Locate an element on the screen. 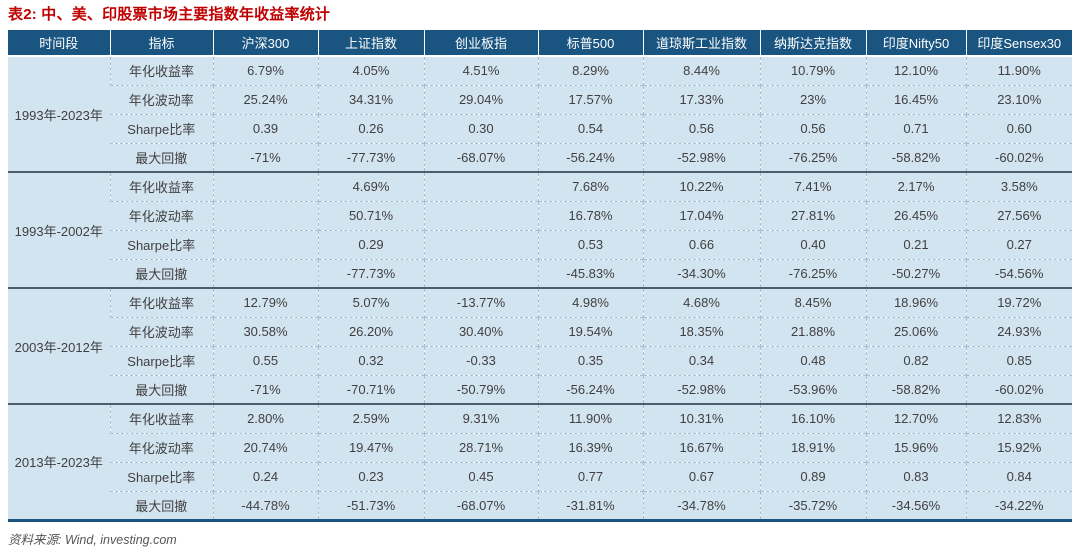  value-cell: 27.81% is located at coordinates (812, 215).